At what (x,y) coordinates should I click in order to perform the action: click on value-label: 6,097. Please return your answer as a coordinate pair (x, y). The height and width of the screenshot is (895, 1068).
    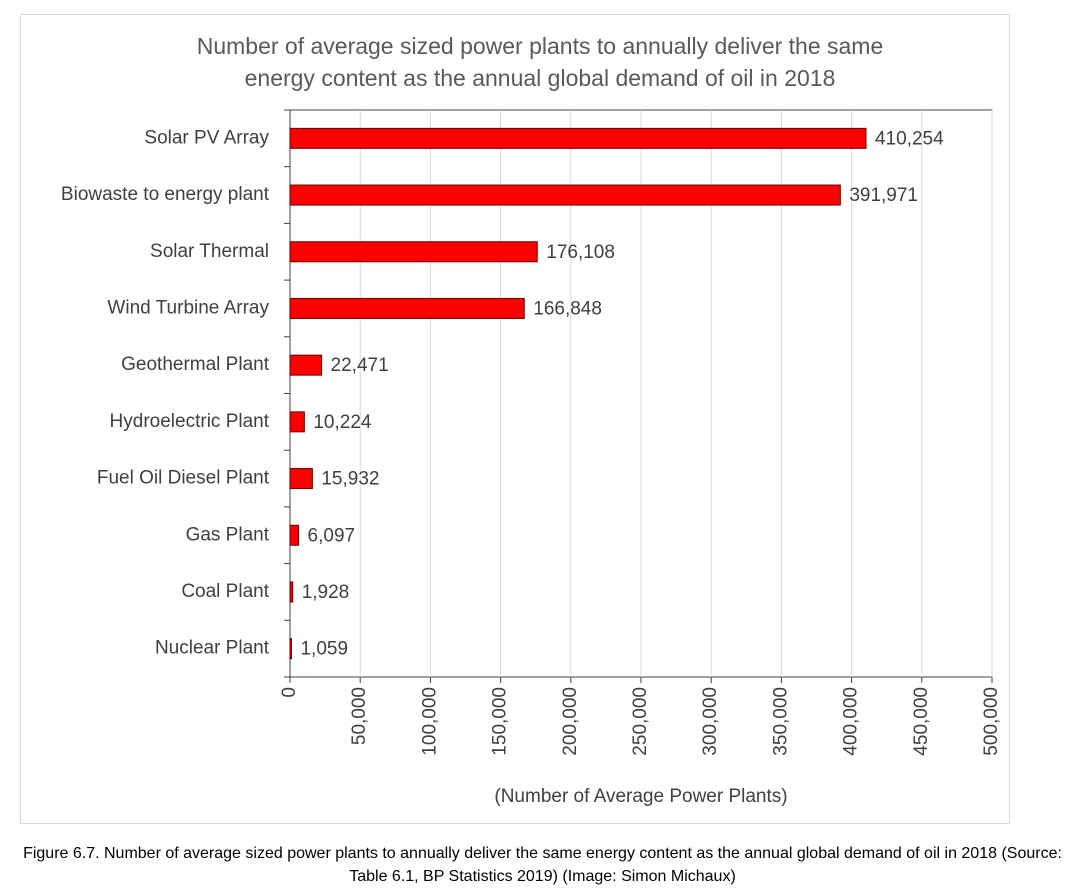
    Looking at the image, I should click on (332, 535).